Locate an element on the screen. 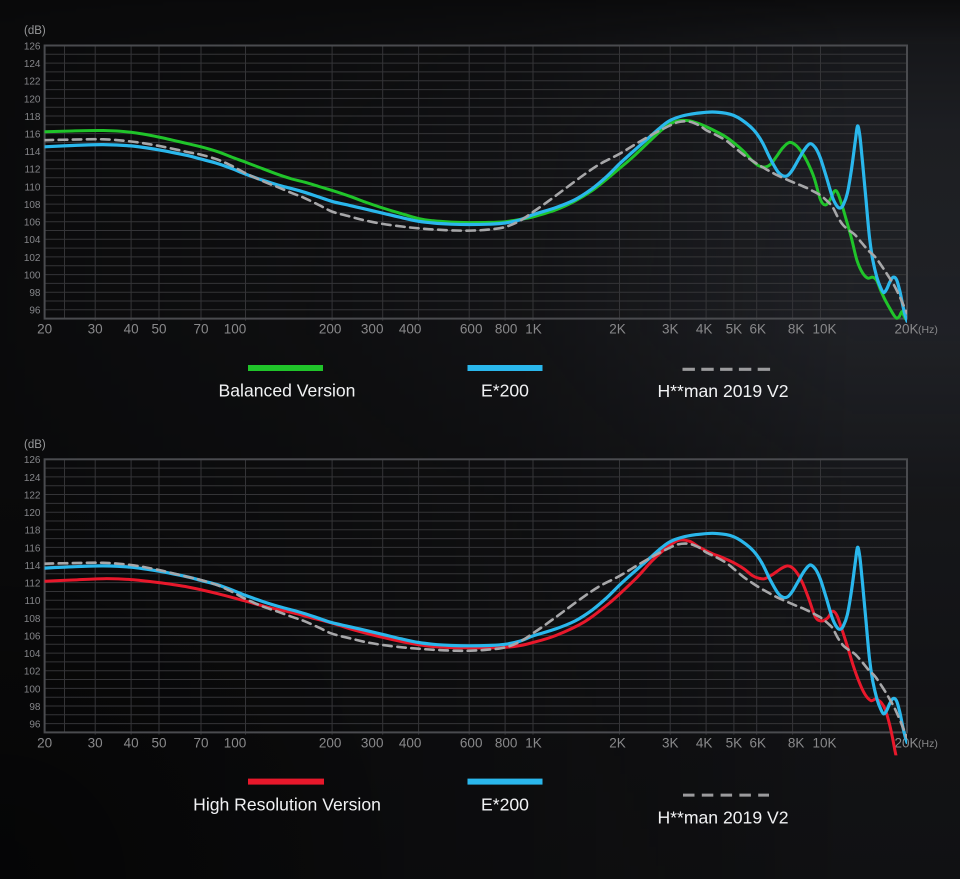  svg-text: Balanced Version is located at coordinates (287, 391).